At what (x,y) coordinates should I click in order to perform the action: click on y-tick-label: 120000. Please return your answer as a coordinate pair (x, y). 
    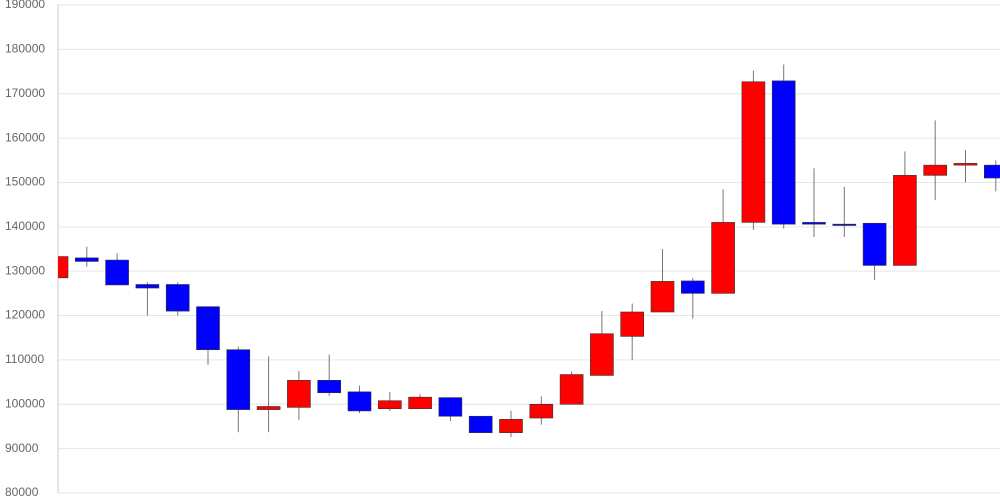
    Looking at the image, I should click on (25, 315).